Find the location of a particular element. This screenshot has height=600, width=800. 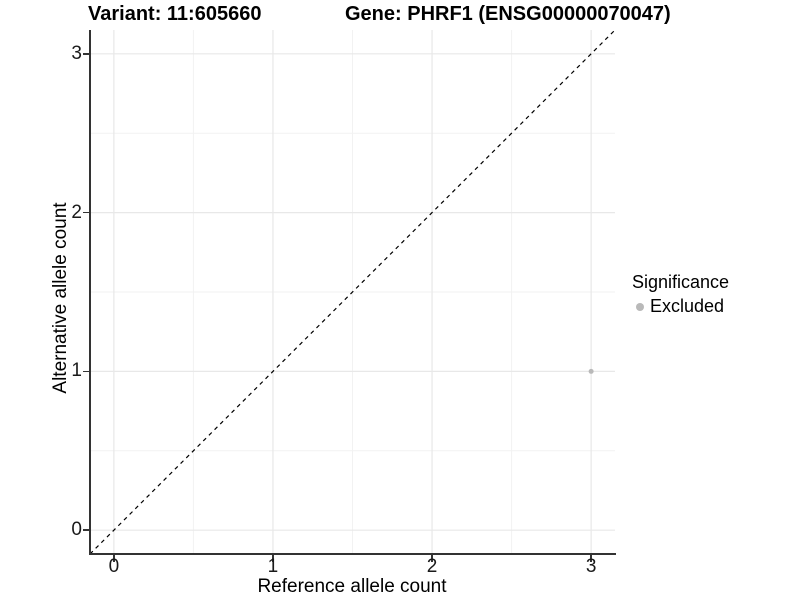

plot-title-variant: Variant: 11:605660 is located at coordinates (175, 14).